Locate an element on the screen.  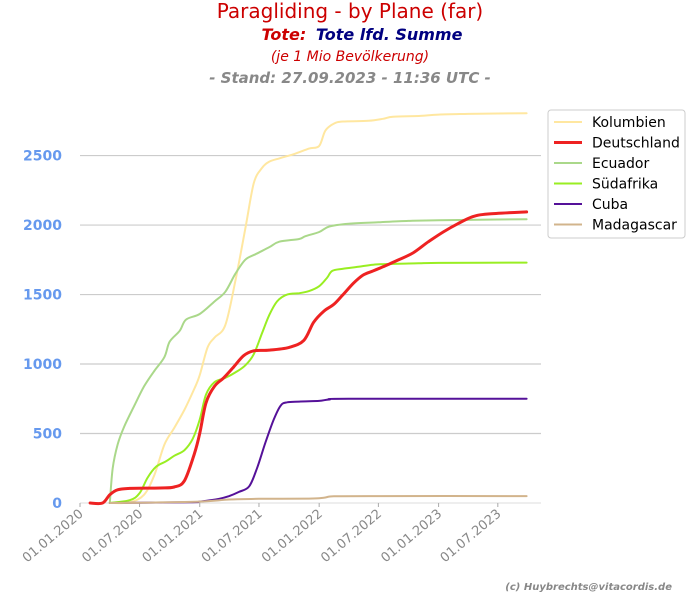
x-tick-label: 01.01.2023 is located at coordinates (411, 536).